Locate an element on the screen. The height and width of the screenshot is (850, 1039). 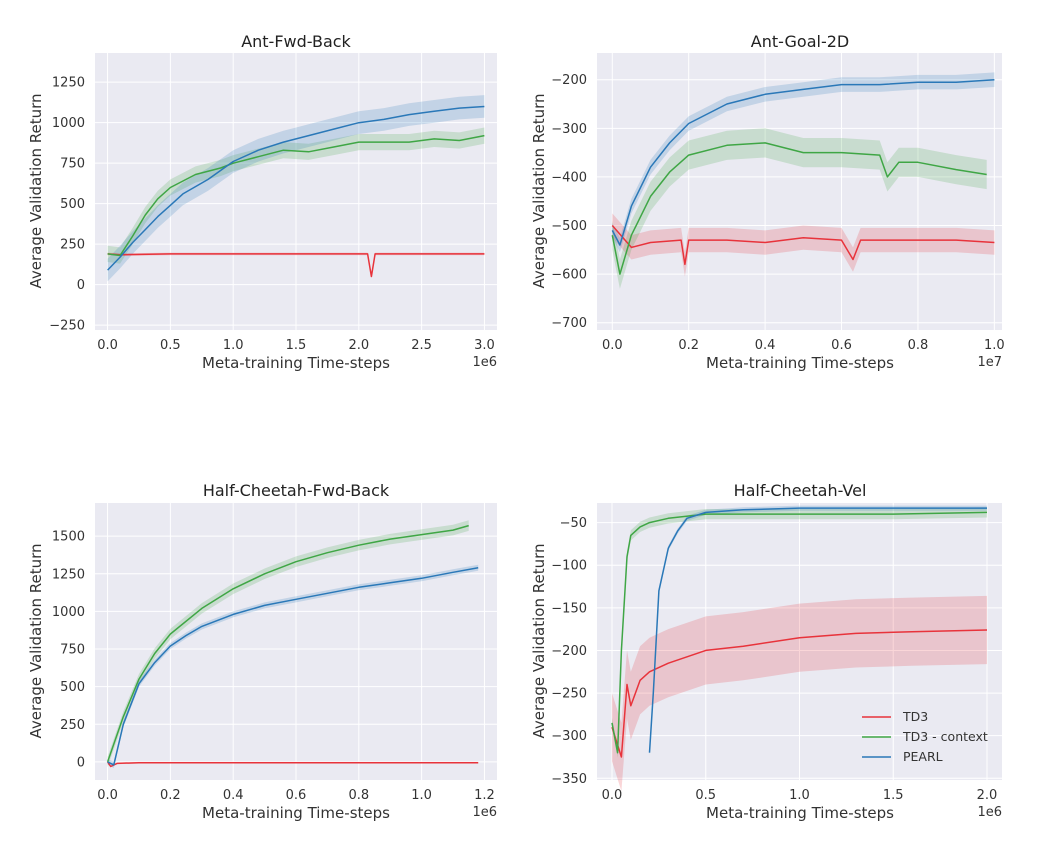
band-td3 is located at coordinates (799, 693).